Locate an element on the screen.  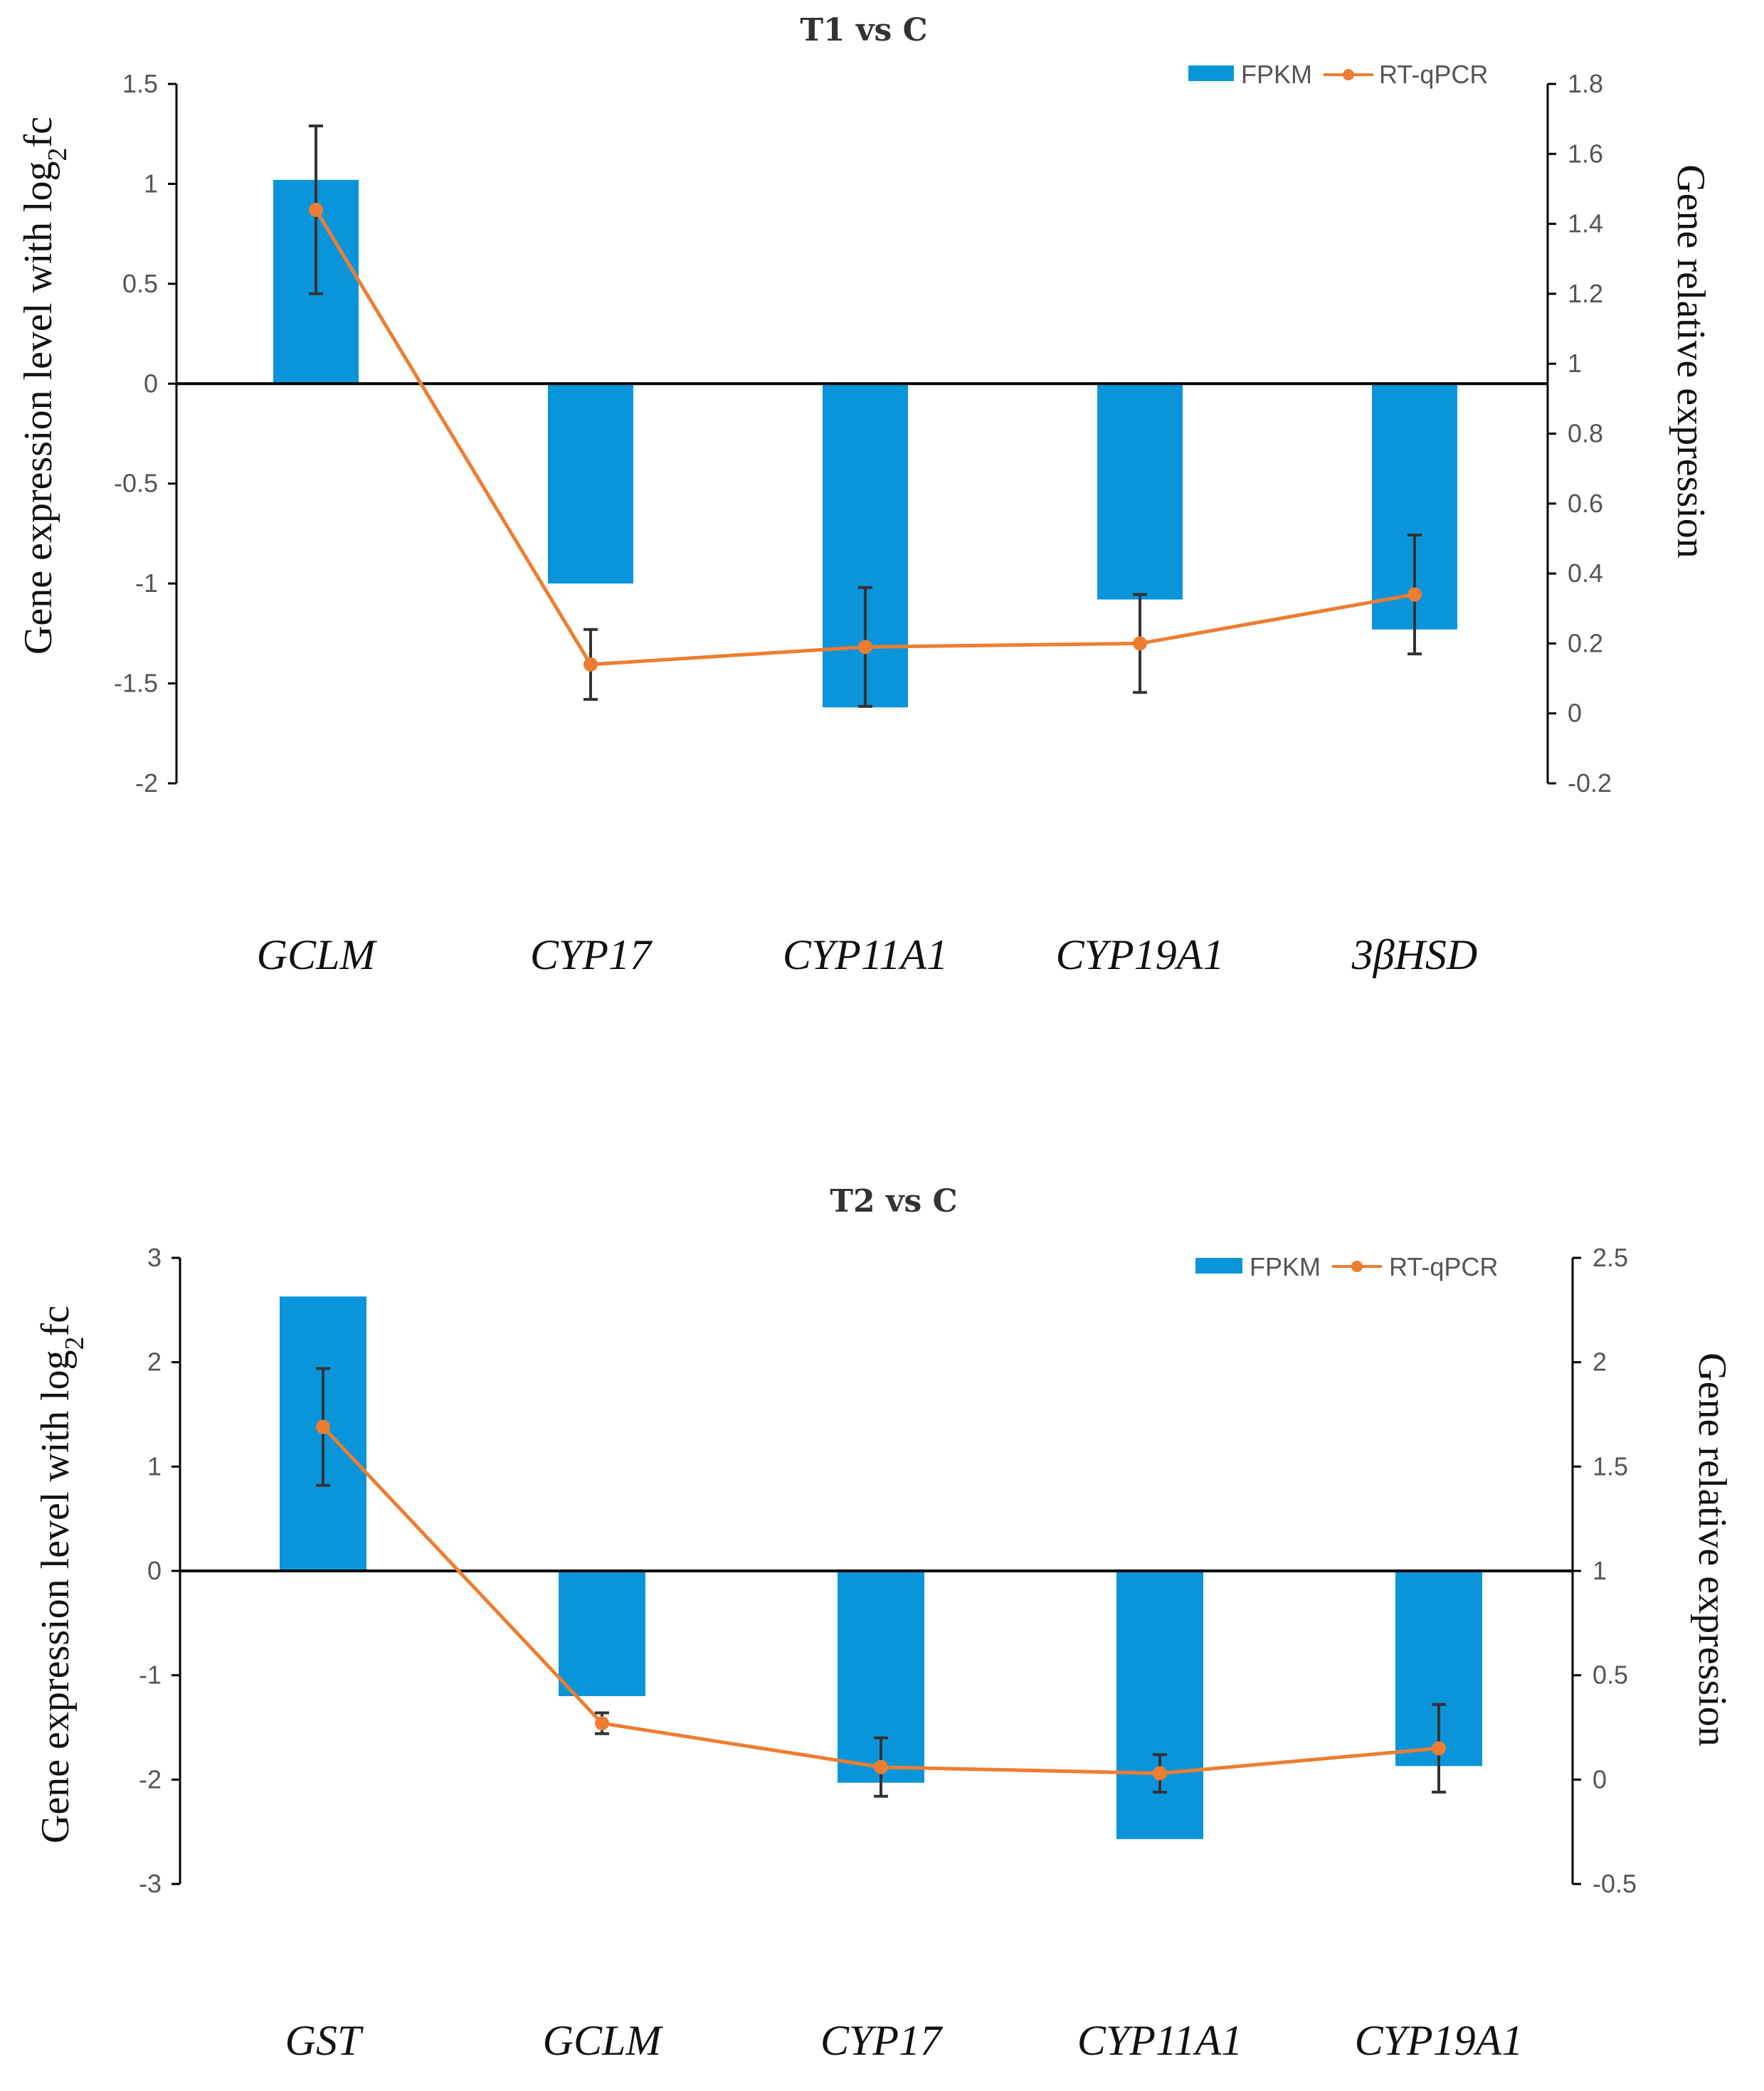
y-tick-label-left: 3 is located at coordinates (154, 1257).